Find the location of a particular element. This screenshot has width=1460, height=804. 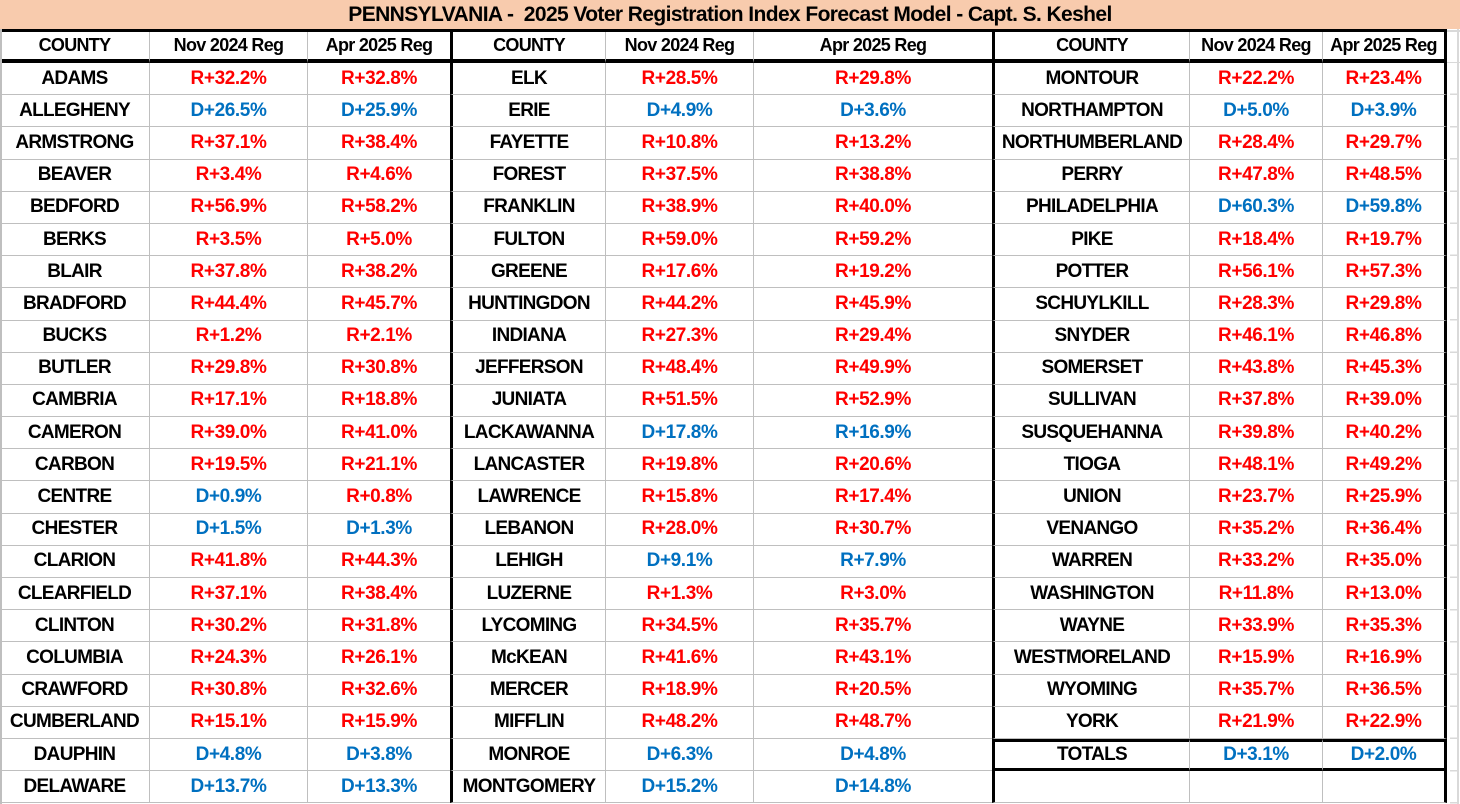

apr-2025-value-cell: R+38.4% is located at coordinates (379, 143).